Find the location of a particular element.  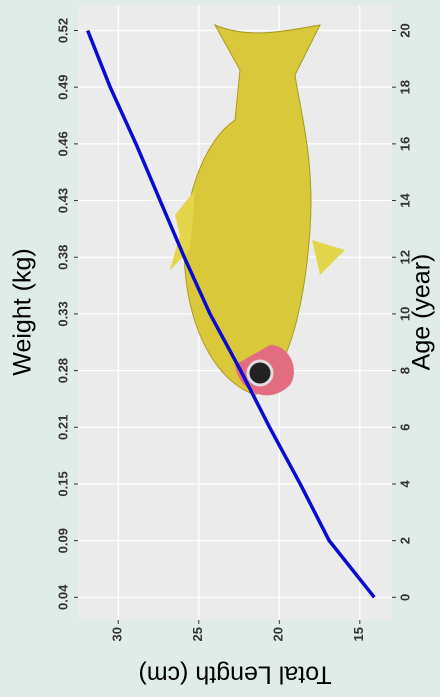

x2-tick-label: 0.52 is located at coordinates (62, 30).